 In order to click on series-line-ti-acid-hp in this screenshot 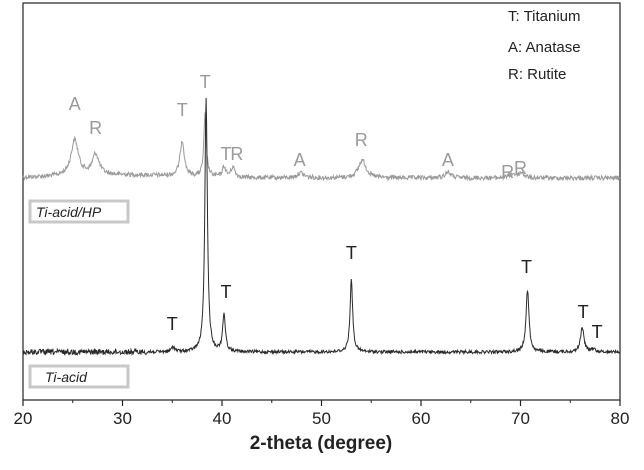, I will do `click(321, 147)`.